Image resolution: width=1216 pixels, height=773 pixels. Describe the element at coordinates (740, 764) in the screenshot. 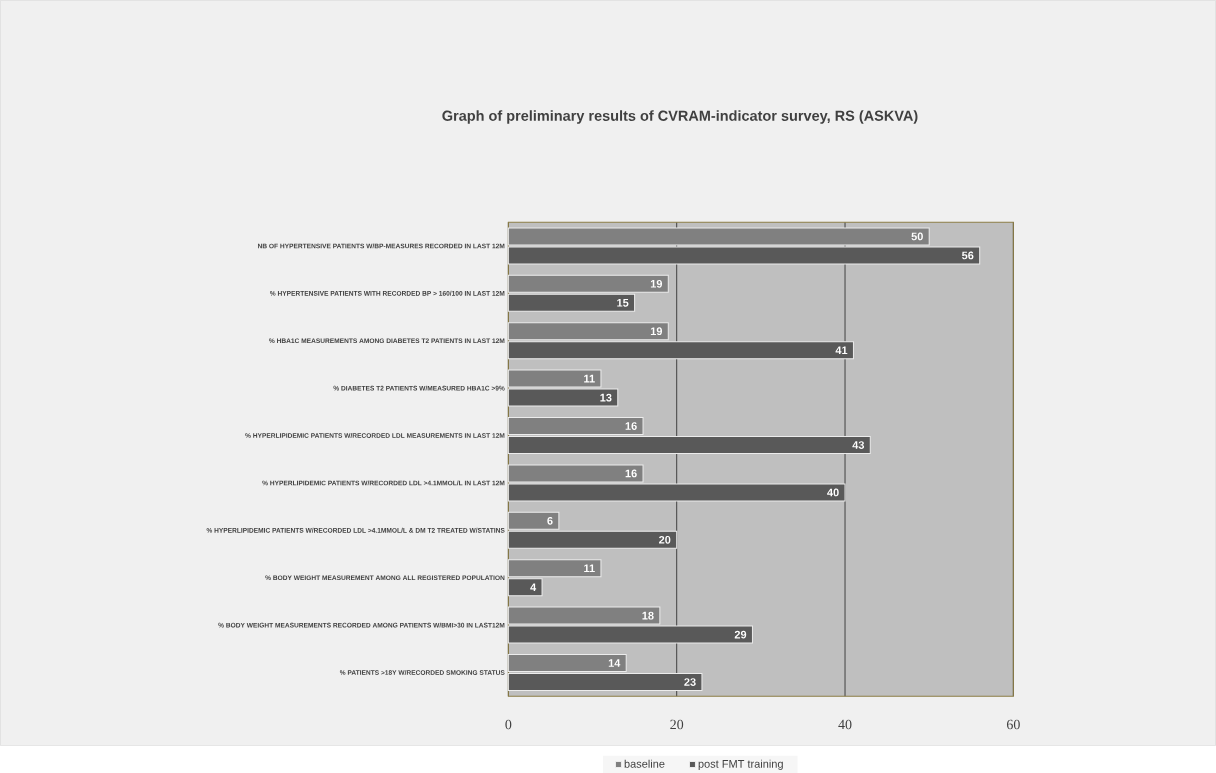

I see `legend-label: post FMT training` at that location.